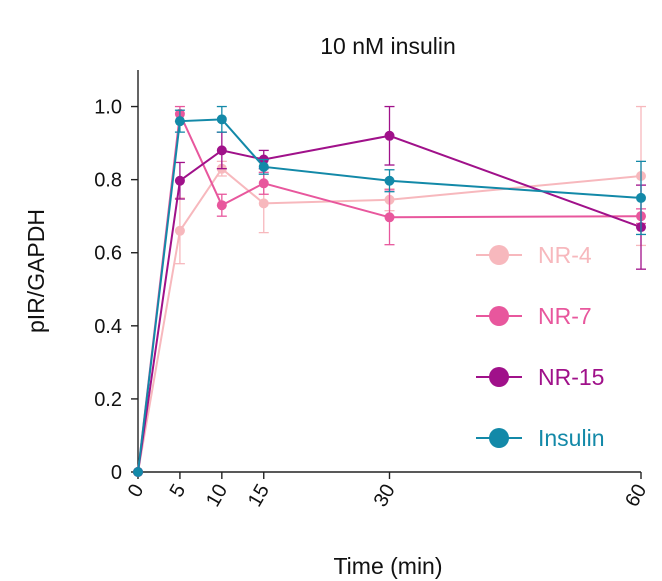 This screenshot has height=581, width=662. I want to click on legend-item: Insulin, so click(540, 438).